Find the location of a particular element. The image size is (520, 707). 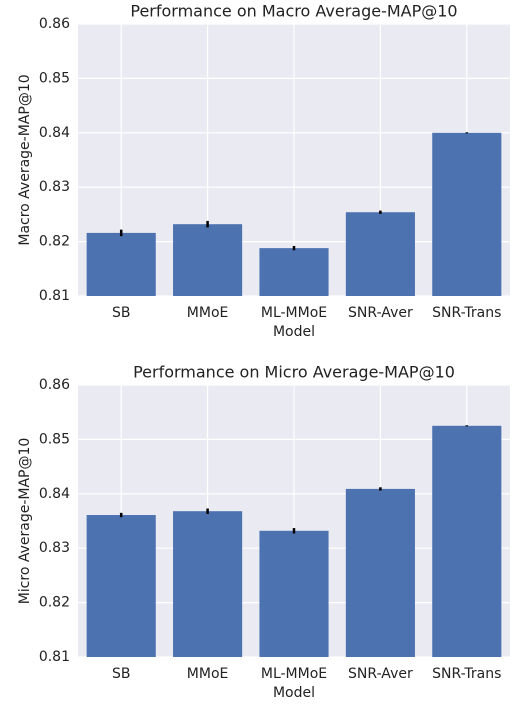

y-axis-label: Micro Average-MAP@10 is located at coordinates (25, 521).